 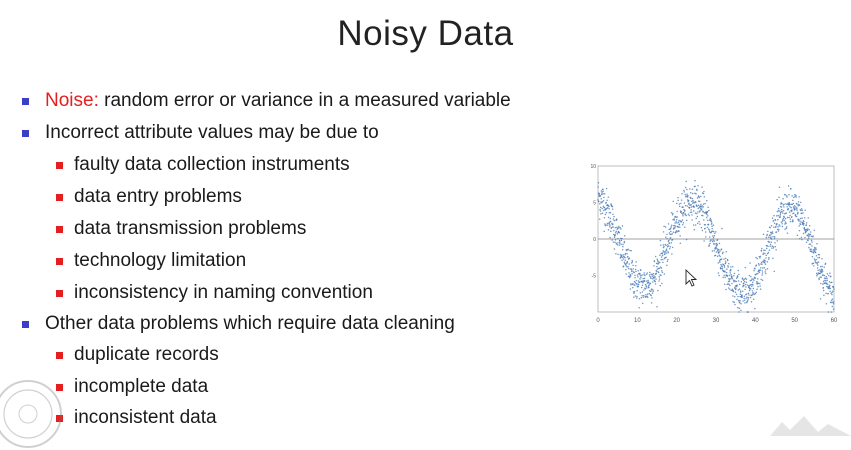 I want to click on x-tick-label: 50, so click(x=794, y=321).